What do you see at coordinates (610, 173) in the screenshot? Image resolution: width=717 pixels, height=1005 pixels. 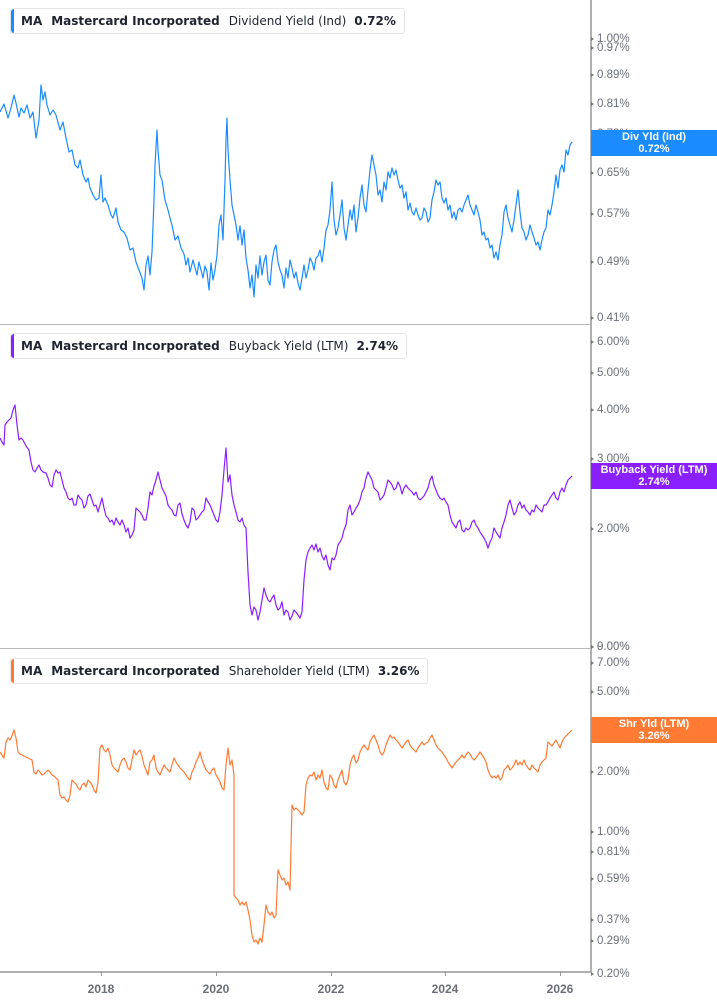 I see `y-tick: 0.65%` at bounding box center [610, 173].